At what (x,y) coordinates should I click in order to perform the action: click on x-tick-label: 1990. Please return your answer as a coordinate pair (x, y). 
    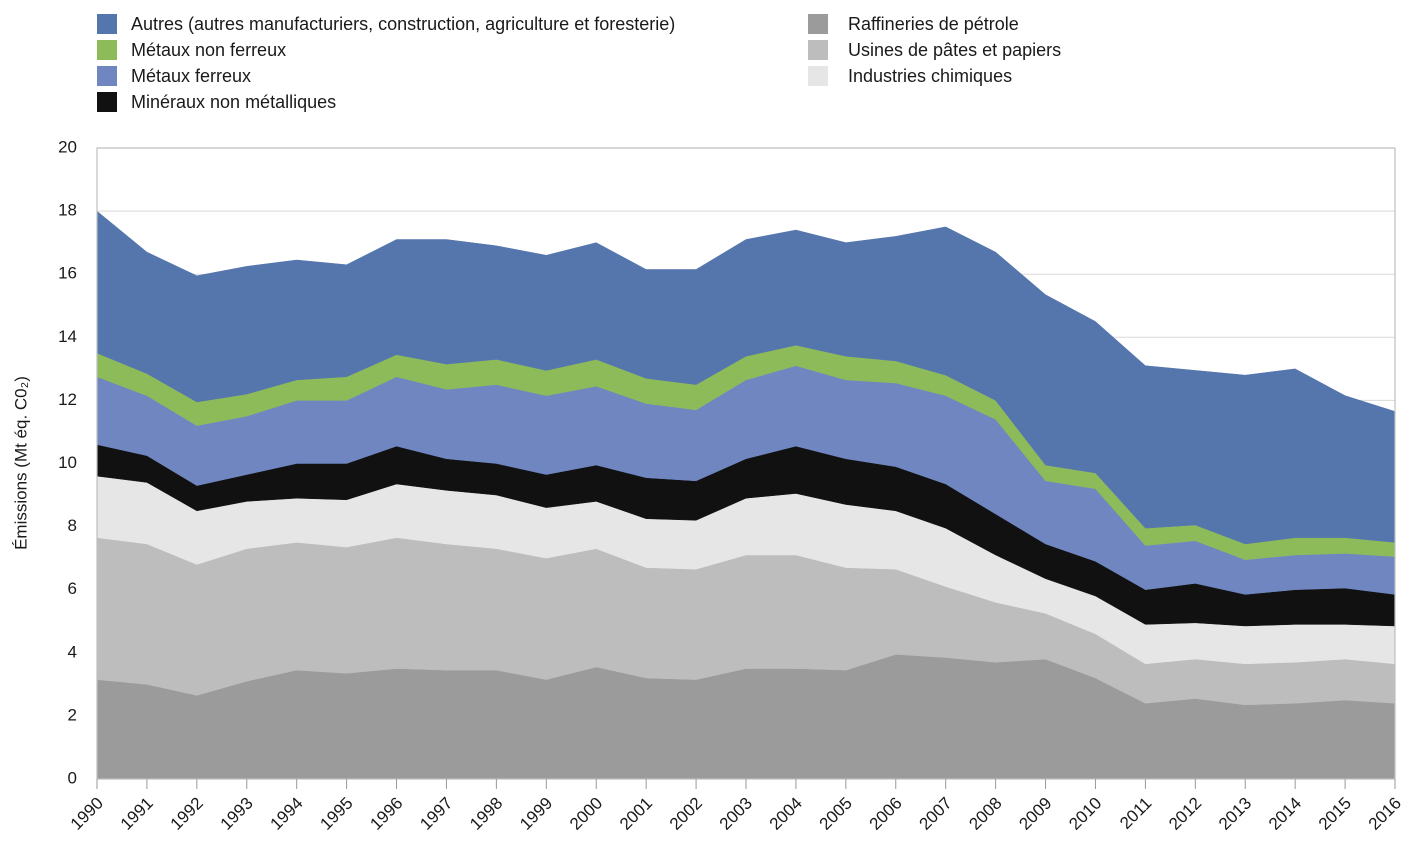
    Looking at the image, I should click on (87, 814).